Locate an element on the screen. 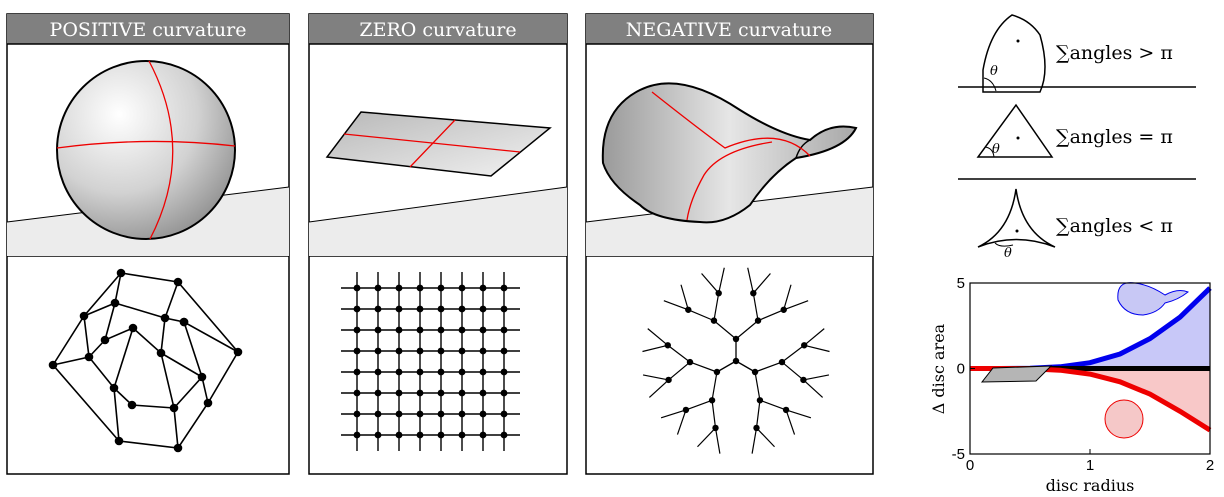 The width and height of the screenshot is (1224, 497). x-tick-label: 1 is located at coordinates (1090, 465).